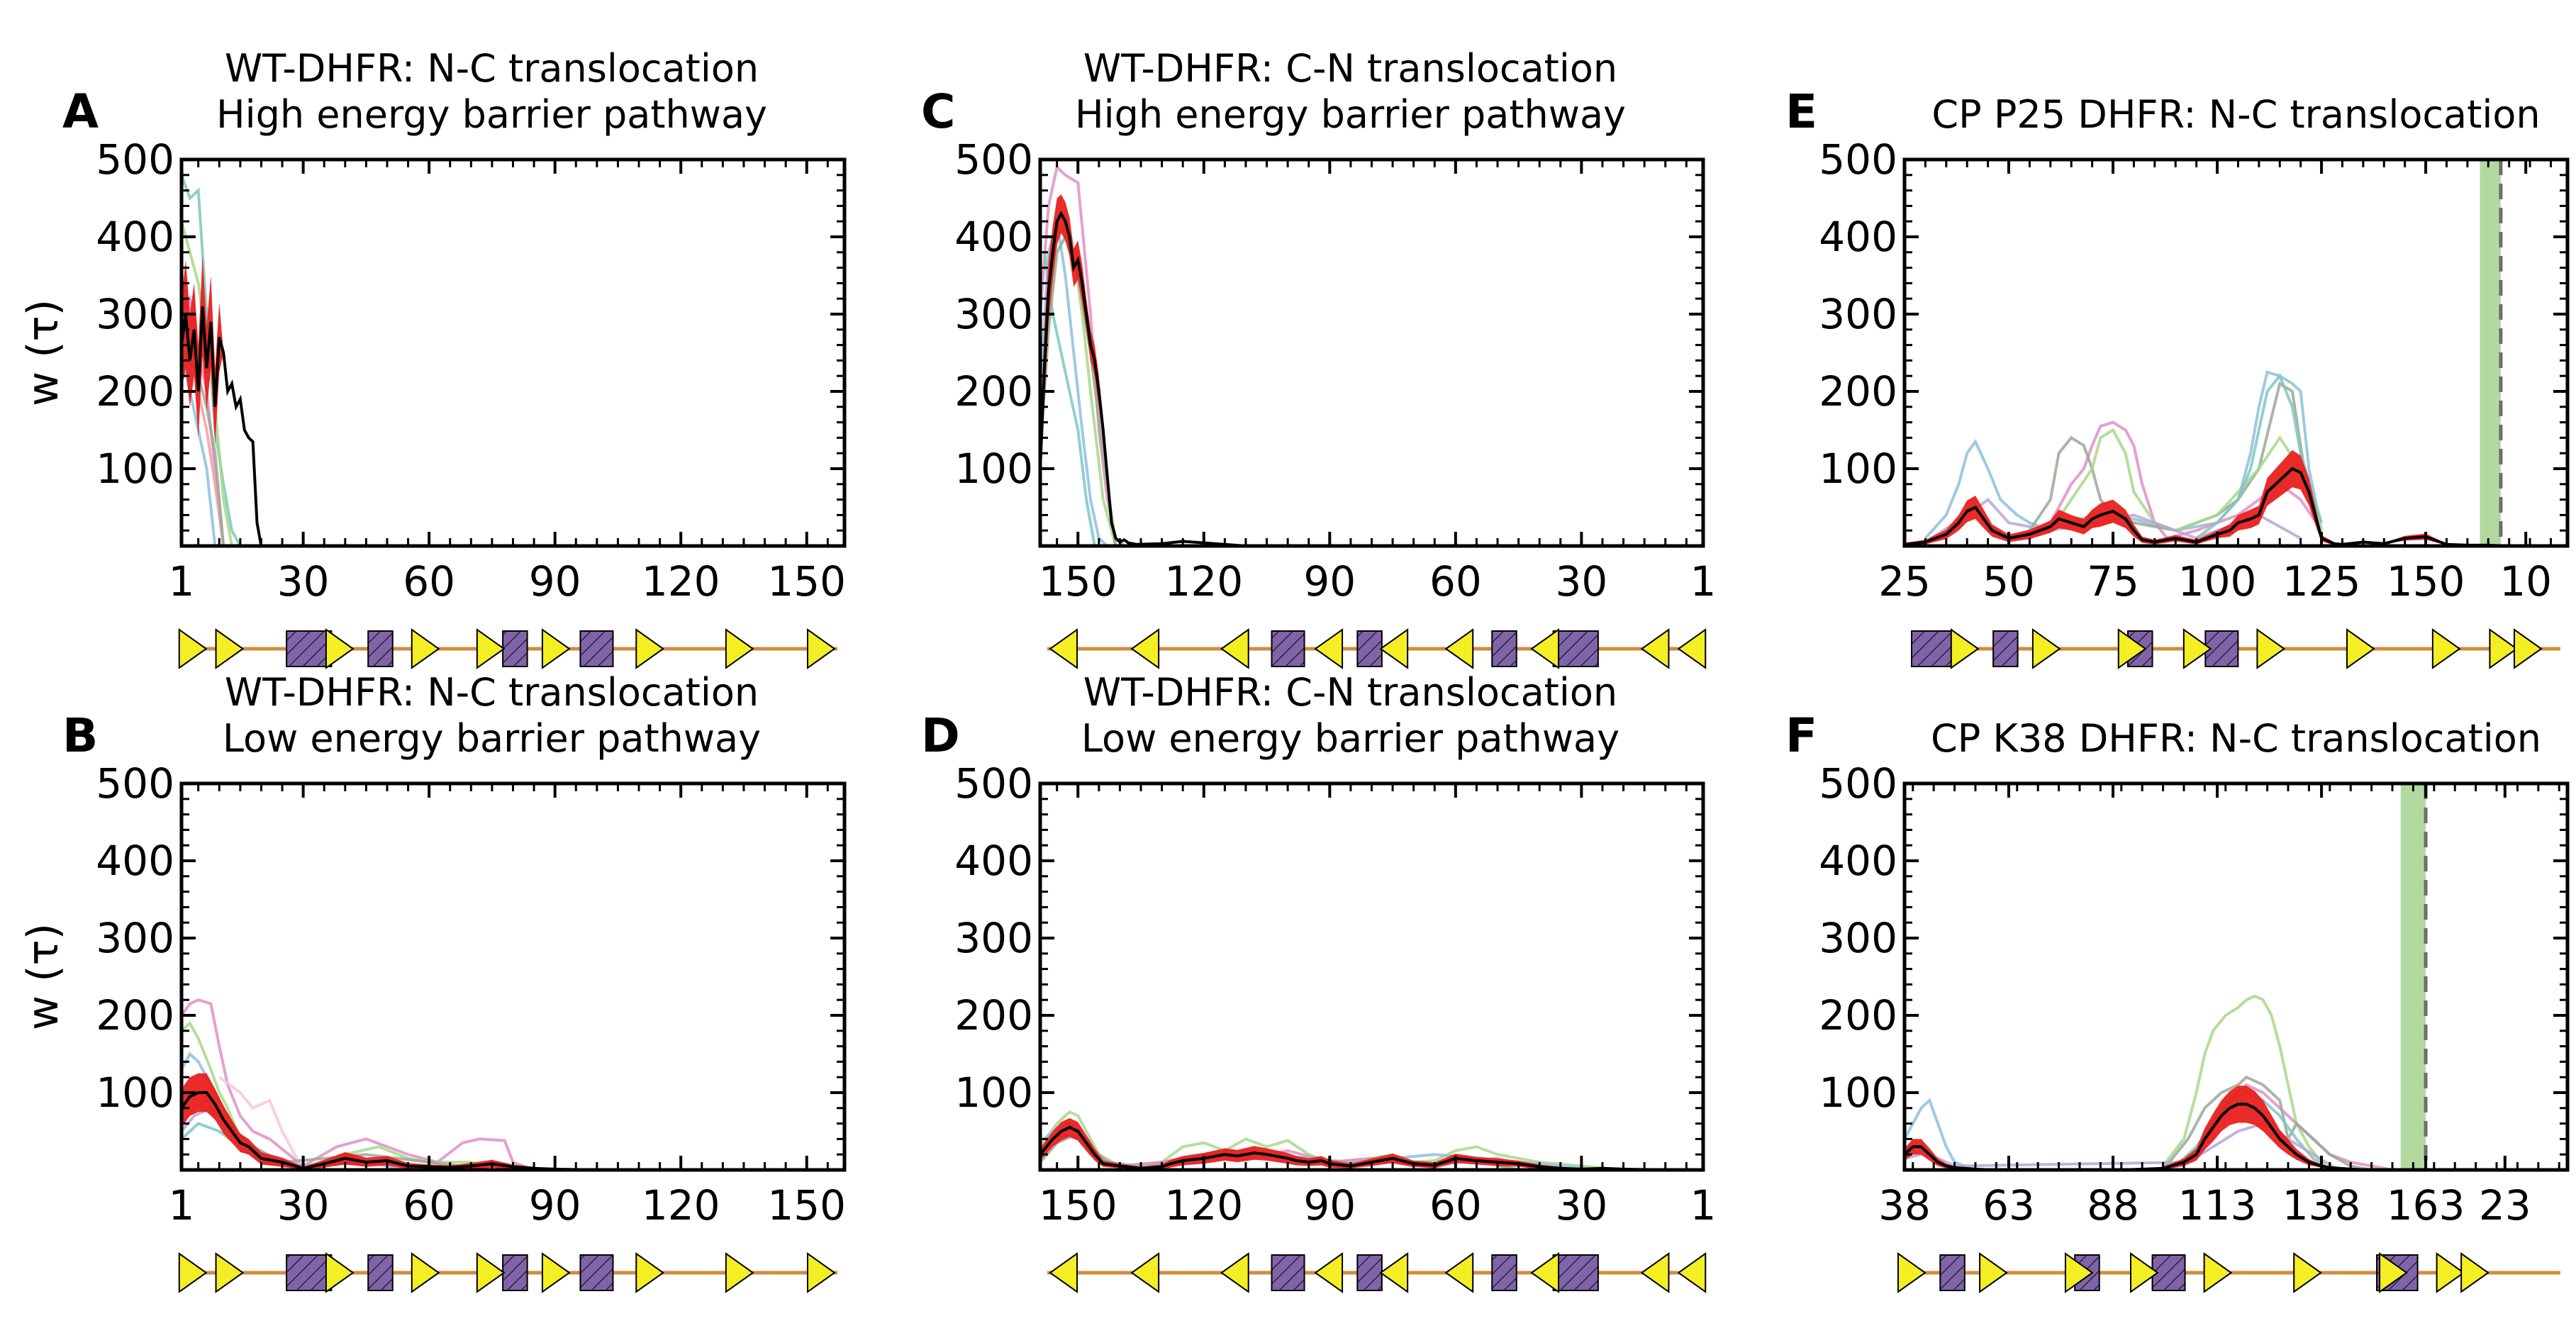 The image size is (2576, 1333). What do you see at coordinates (1801, 111) in the screenshot?
I see `panel-letter: E` at bounding box center [1801, 111].